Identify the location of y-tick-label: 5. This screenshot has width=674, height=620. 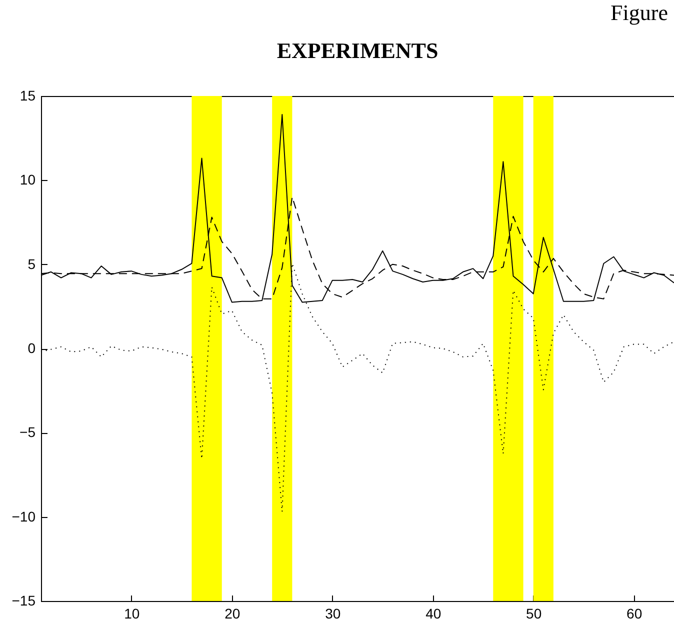
(32, 264).